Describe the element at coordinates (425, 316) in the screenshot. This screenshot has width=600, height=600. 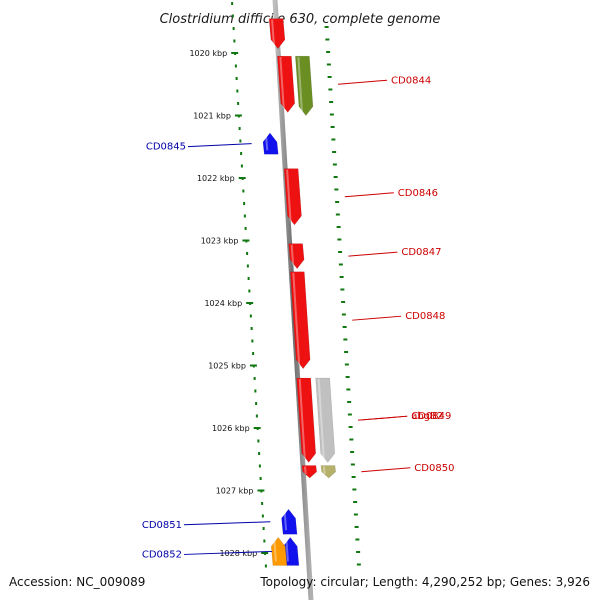
I see `gene-label: CD0848` at that location.